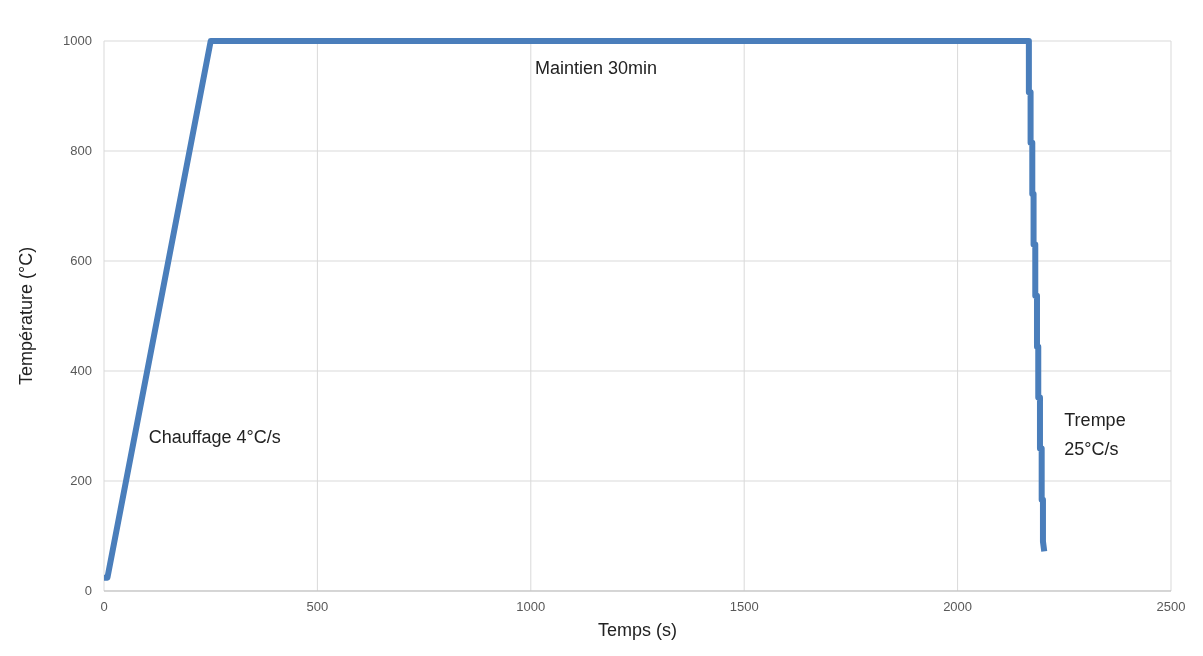 This screenshot has height=656, width=1203. What do you see at coordinates (81, 480) in the screenshot?
I see `y-tick-label: 200` at bounding box center [81, 480].